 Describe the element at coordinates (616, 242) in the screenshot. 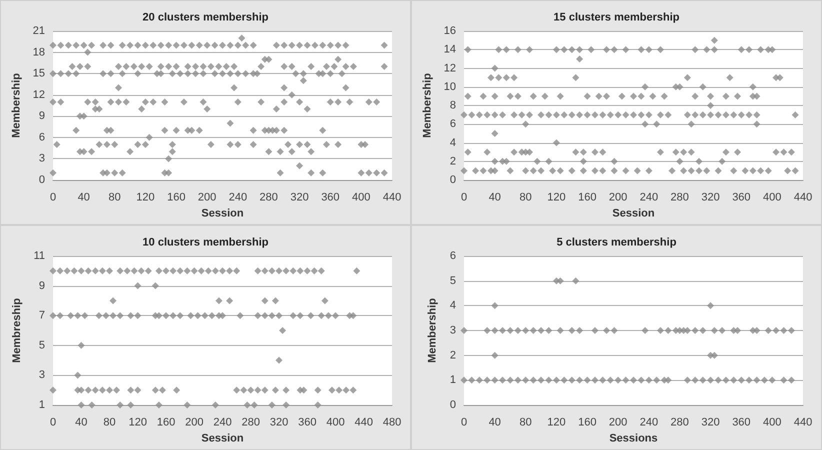

I see `chart-title: 5 clusters membership` at that location.